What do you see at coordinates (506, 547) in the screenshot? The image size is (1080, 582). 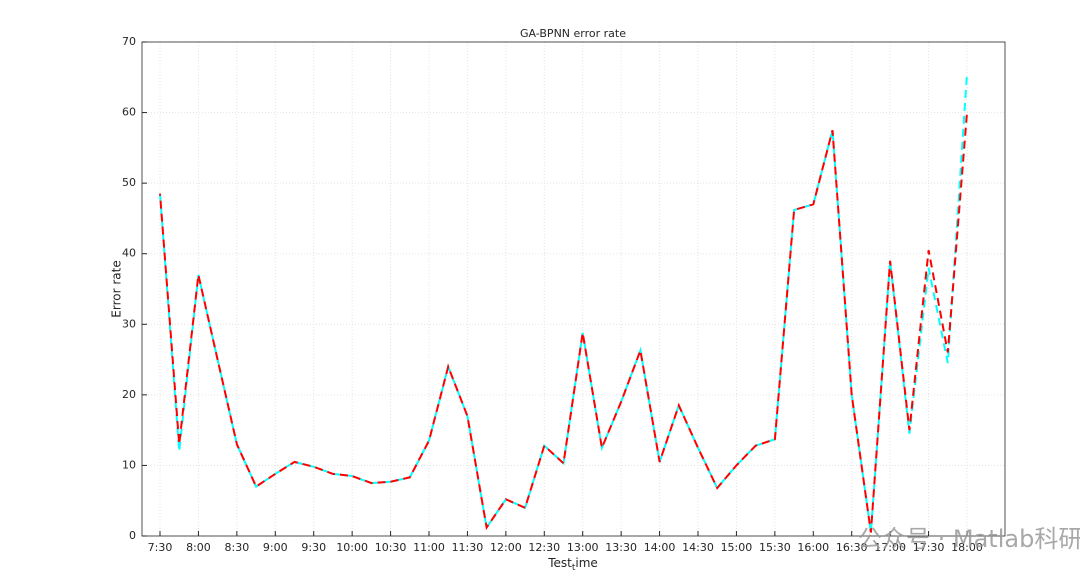 I see `x-tick-label: 12:00` at bounding box center [506, 547].